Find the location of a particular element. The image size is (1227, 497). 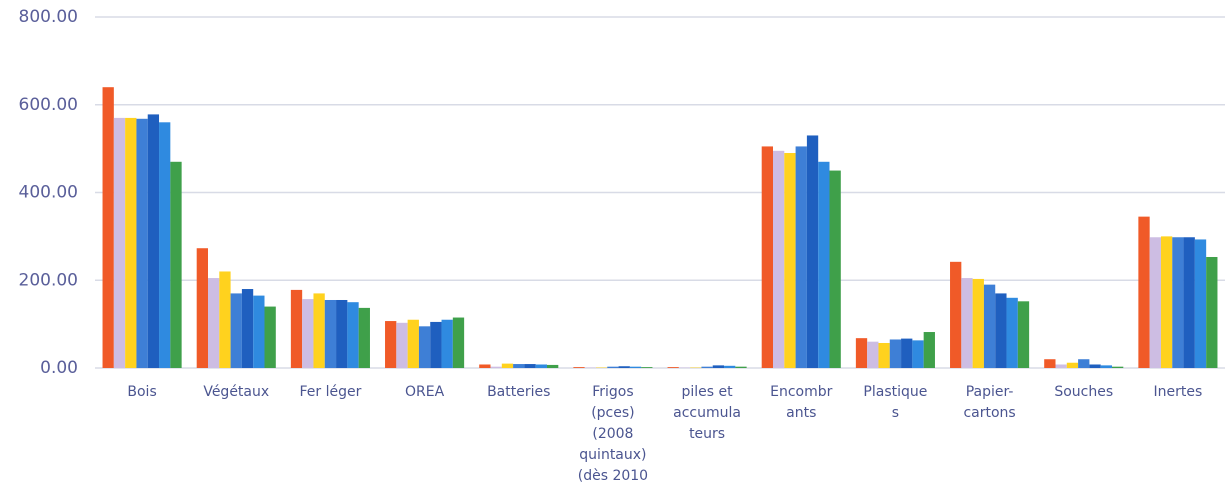

x-tick-label: Papier-cartons is located at coordinates (989, 402).